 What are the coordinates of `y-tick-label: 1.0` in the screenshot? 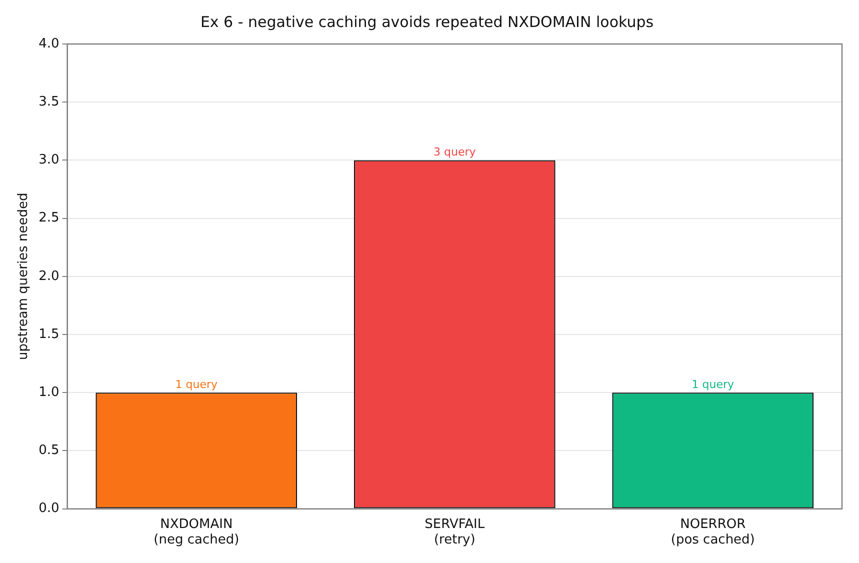 It's located at (49, 392).